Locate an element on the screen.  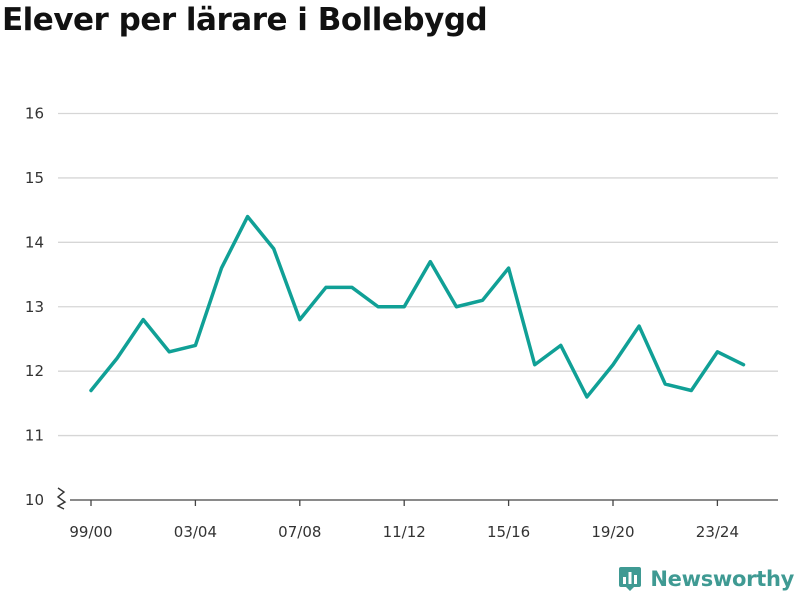
y-tick-label: 16 is located at coordinates (34, 114).